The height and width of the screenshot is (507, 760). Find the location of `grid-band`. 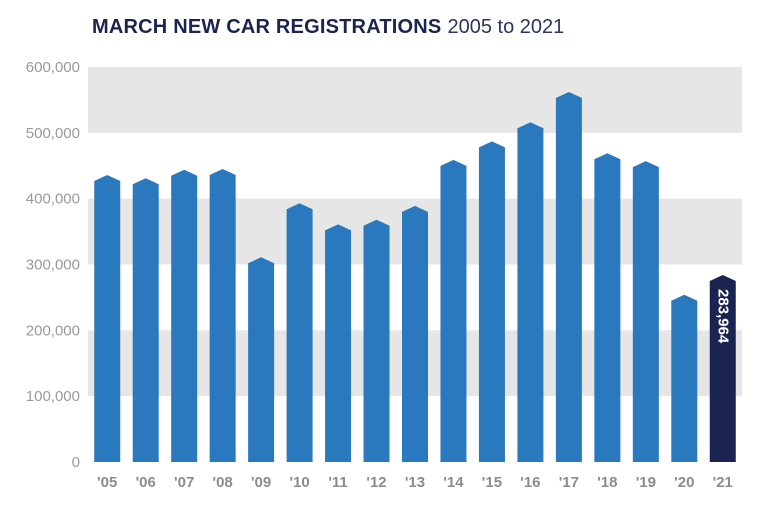

grid-band is located at coordinates (415, 100).